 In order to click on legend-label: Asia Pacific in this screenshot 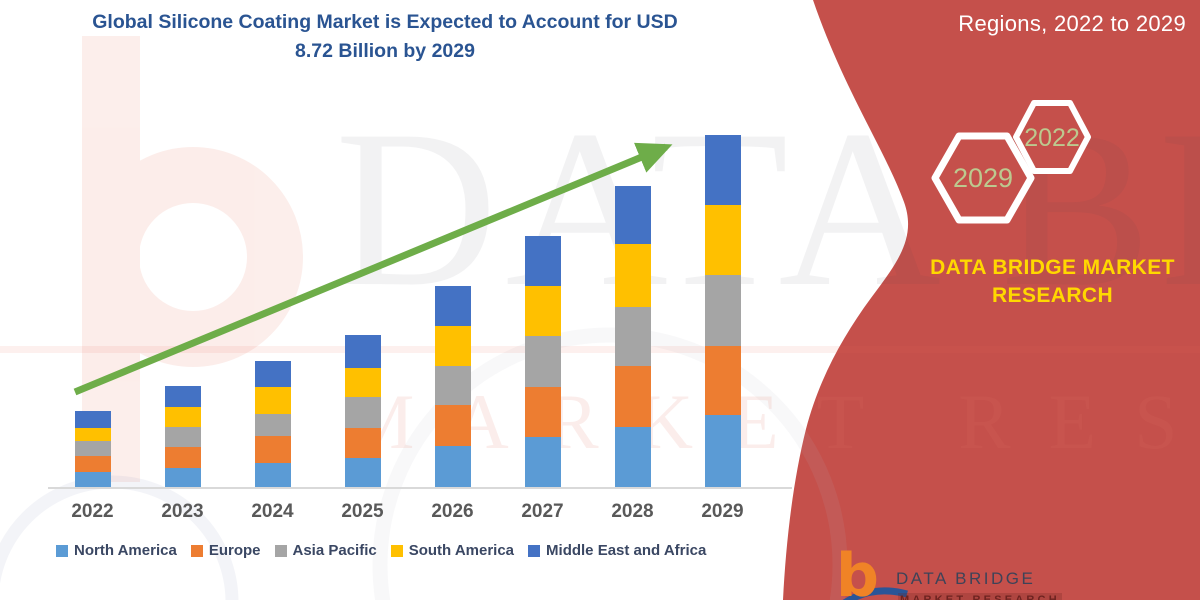, I will do `click(334, 550)`.